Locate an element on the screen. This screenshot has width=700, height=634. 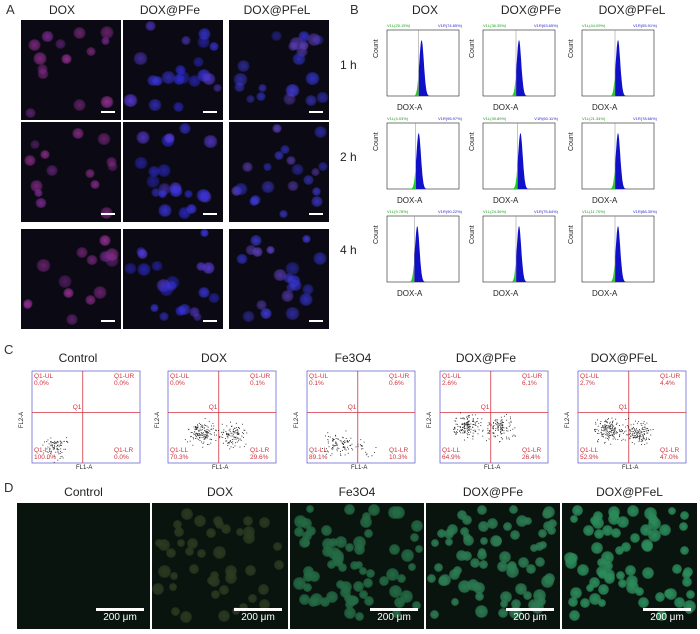
quadrant-ul-value: 0.1% is located at coordinates (316, 383).